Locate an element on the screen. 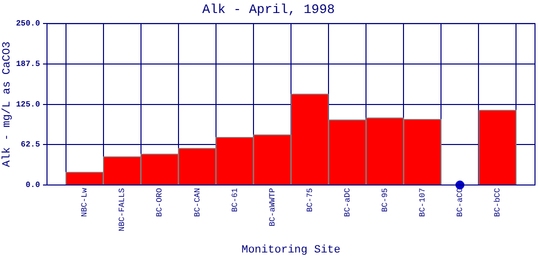  x-tick-label: BC-61 is located at coordinates (235, 200).